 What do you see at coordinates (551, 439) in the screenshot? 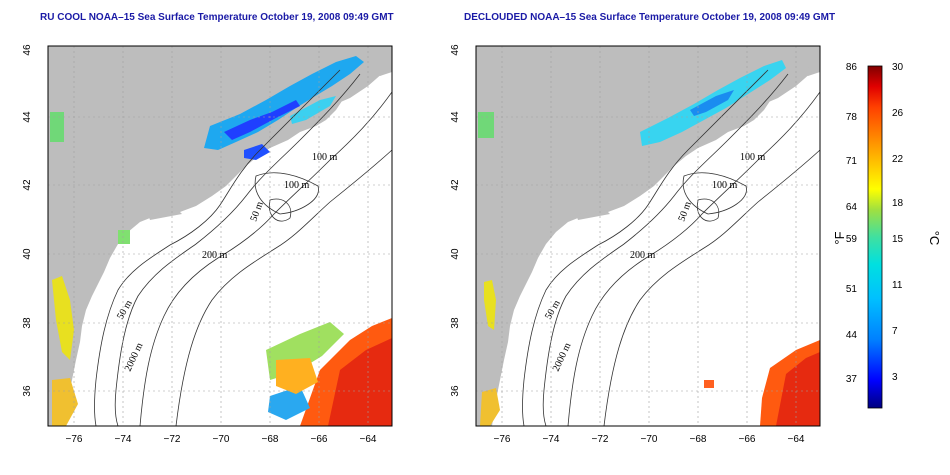
I see `right-lon-tick-74: −74` at bounding box center [551, 439].